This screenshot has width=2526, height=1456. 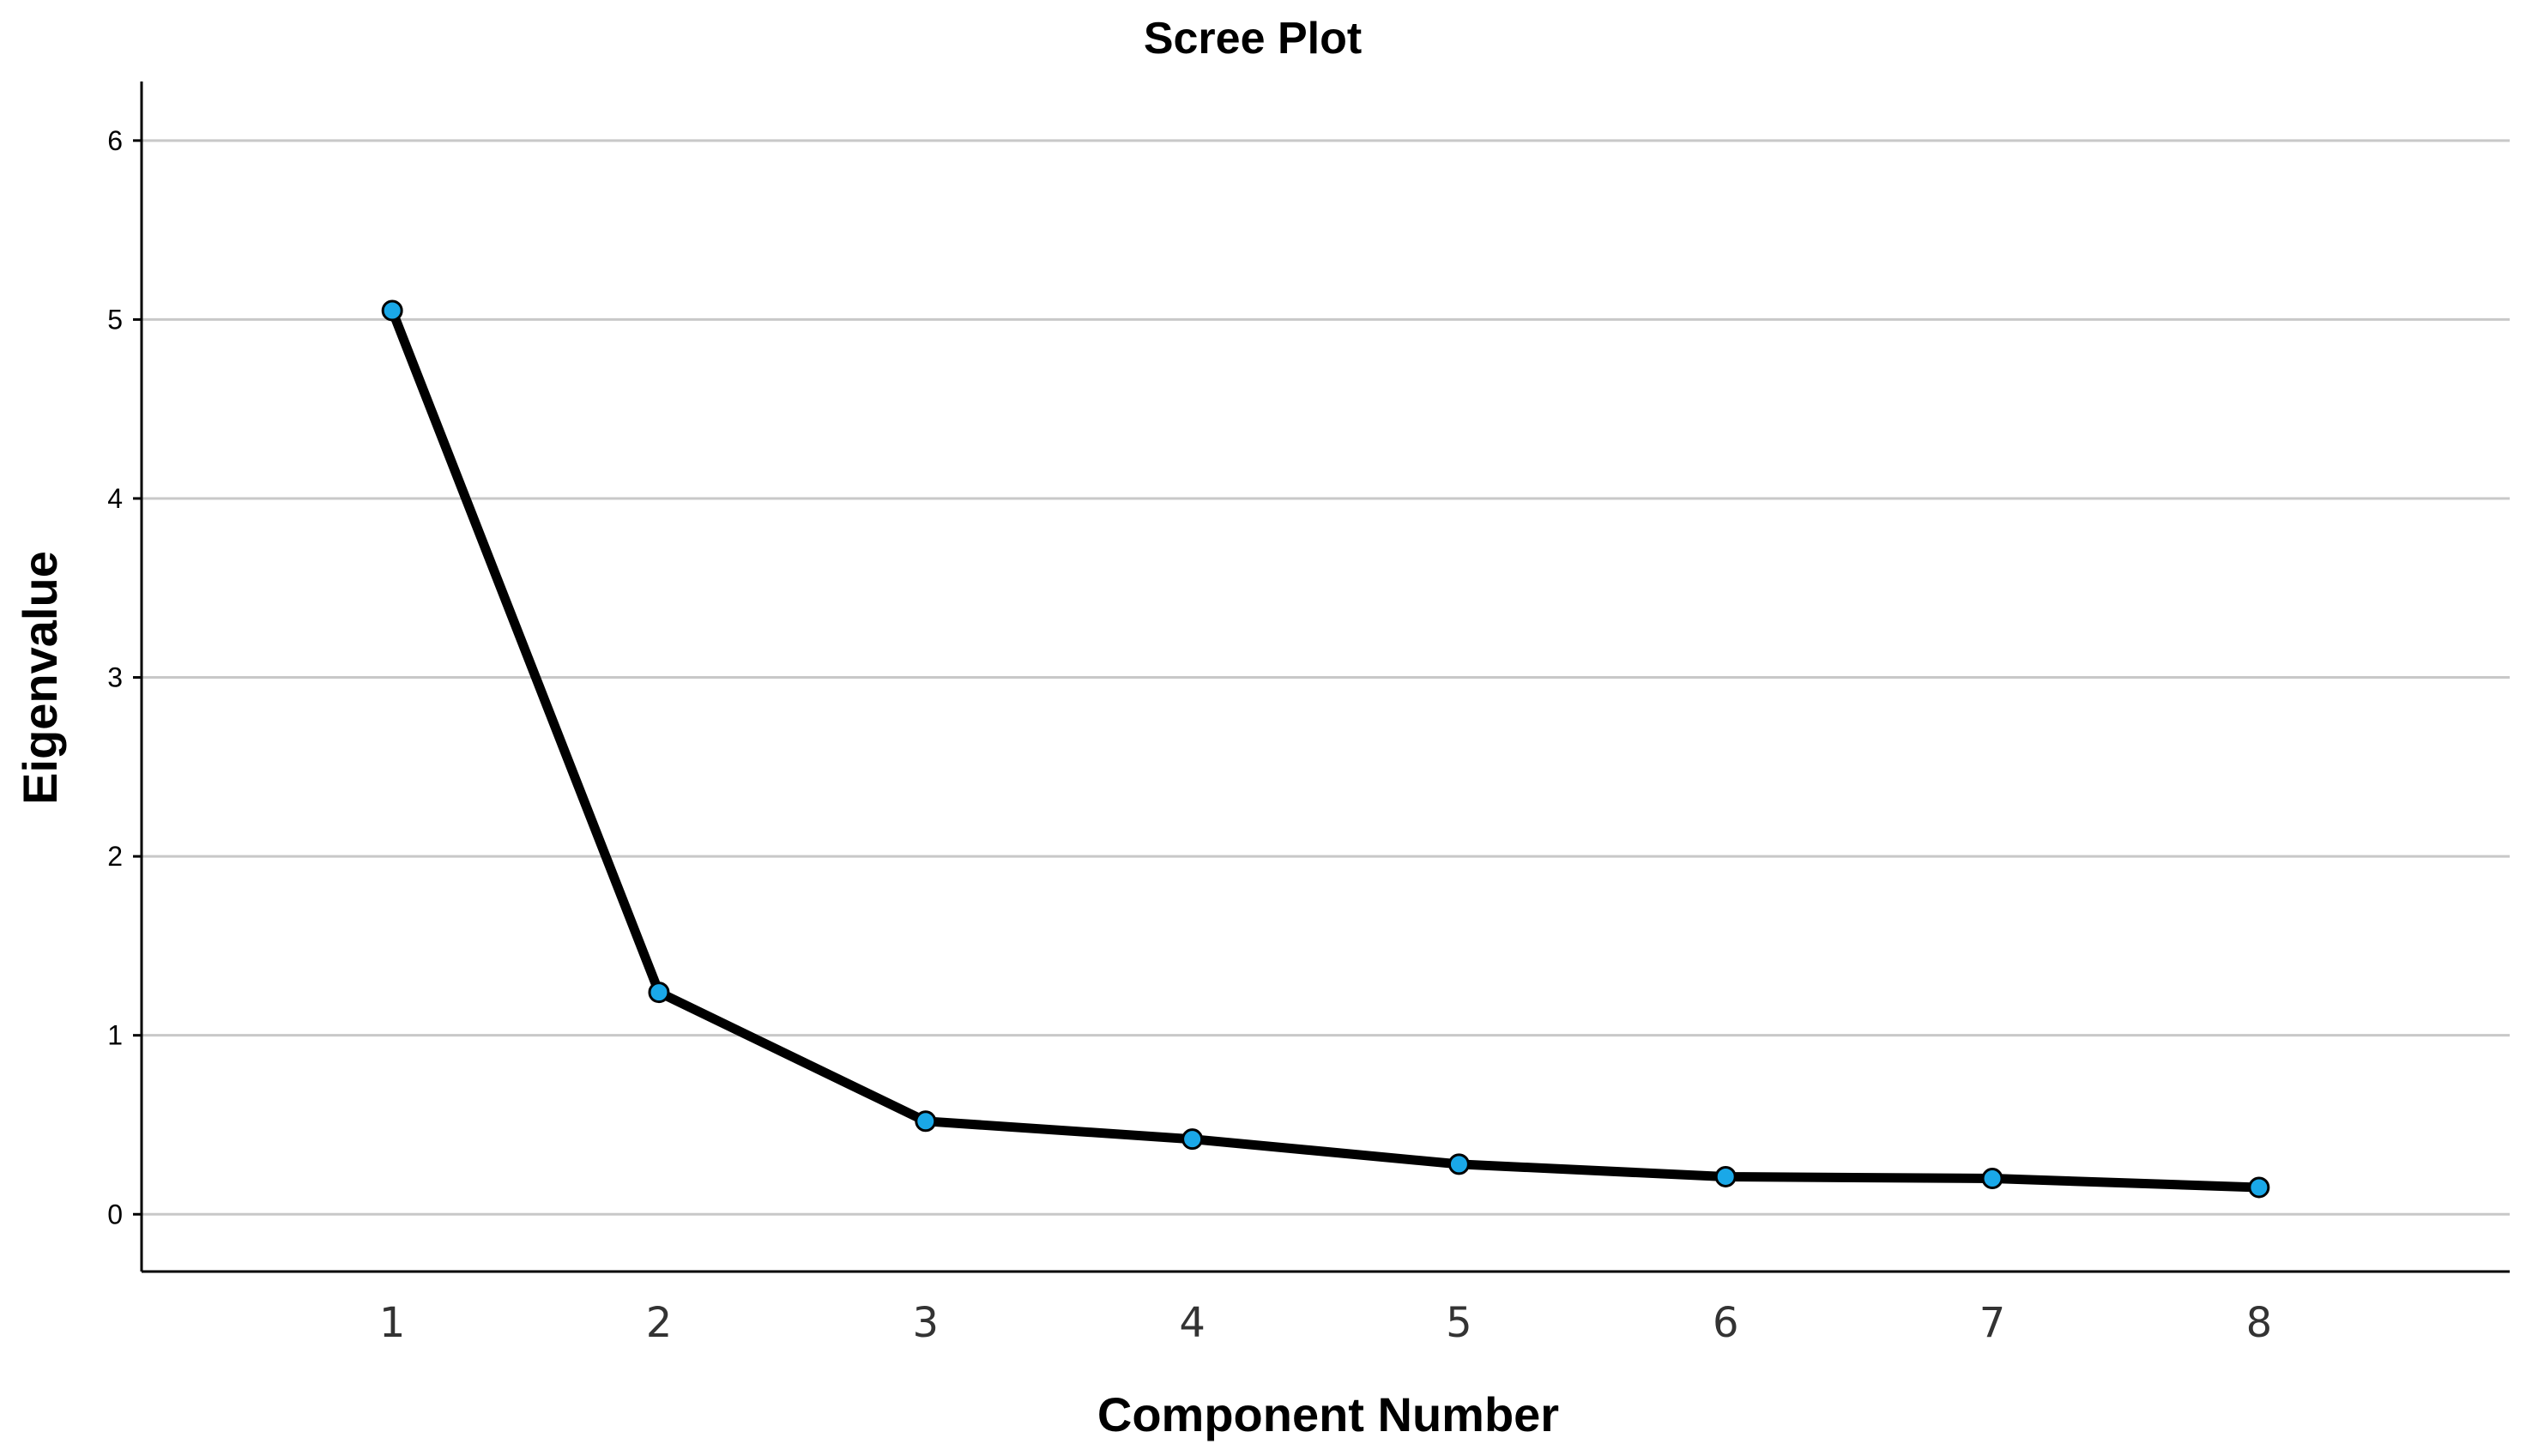 What do you see at coordinates (115, 1035) in the screenshot?
I see `y-tick-label: 1` at bounding box center [115, 1035].